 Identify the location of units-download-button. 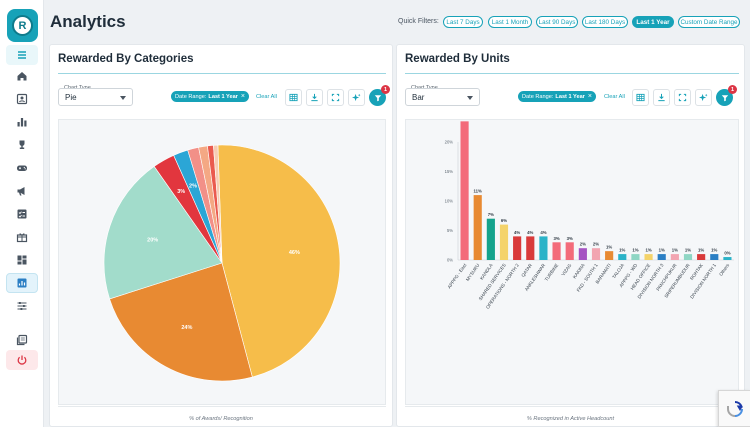
(661, 97).